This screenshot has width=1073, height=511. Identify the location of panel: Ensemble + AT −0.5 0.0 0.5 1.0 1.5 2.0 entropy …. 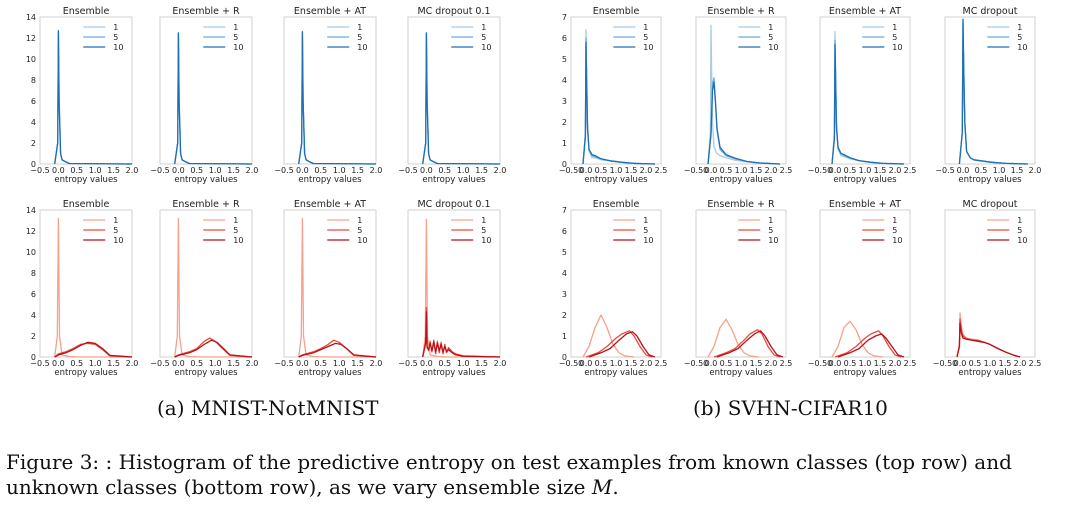
(328, 95).